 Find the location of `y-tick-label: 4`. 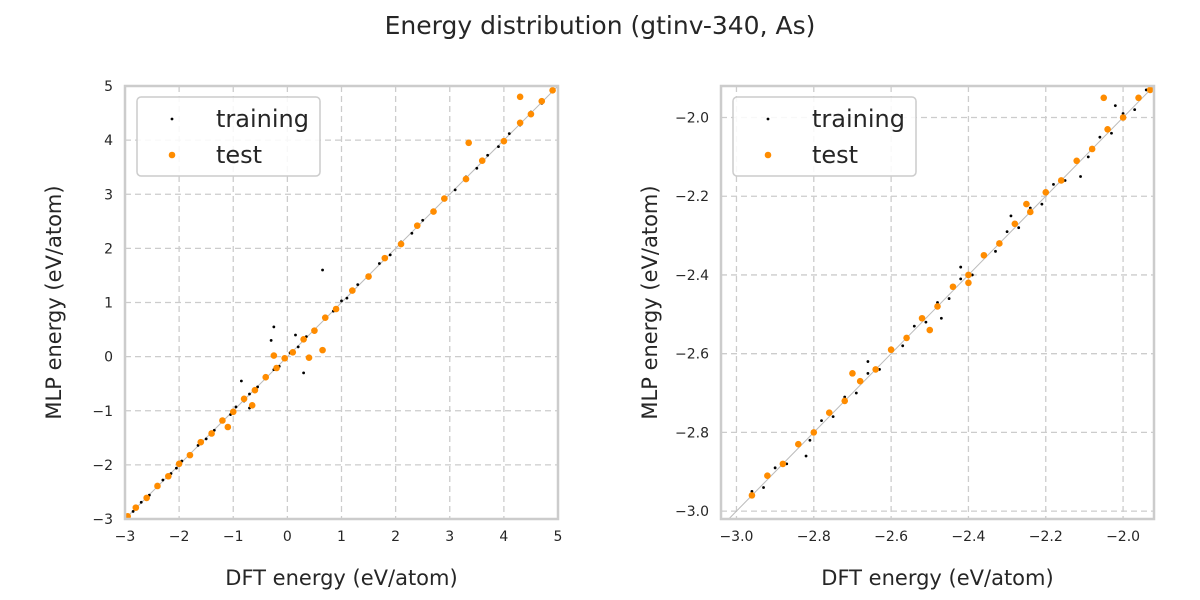

y-tick-label: 4 is located at coordinates (108, 141).